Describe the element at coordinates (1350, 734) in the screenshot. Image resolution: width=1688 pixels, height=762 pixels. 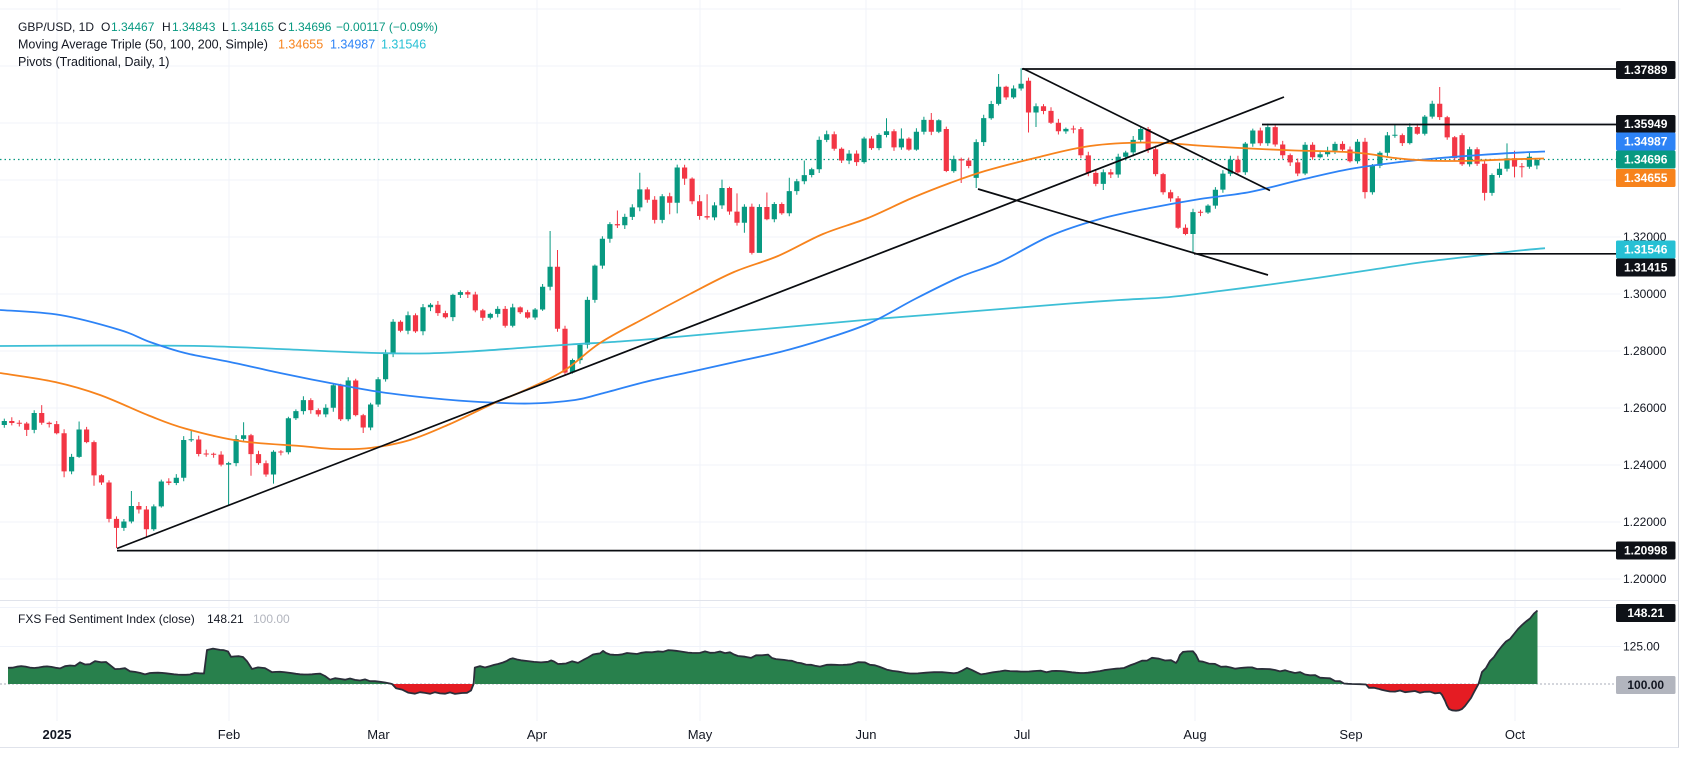
I see `svg-text: Sep` at that location.